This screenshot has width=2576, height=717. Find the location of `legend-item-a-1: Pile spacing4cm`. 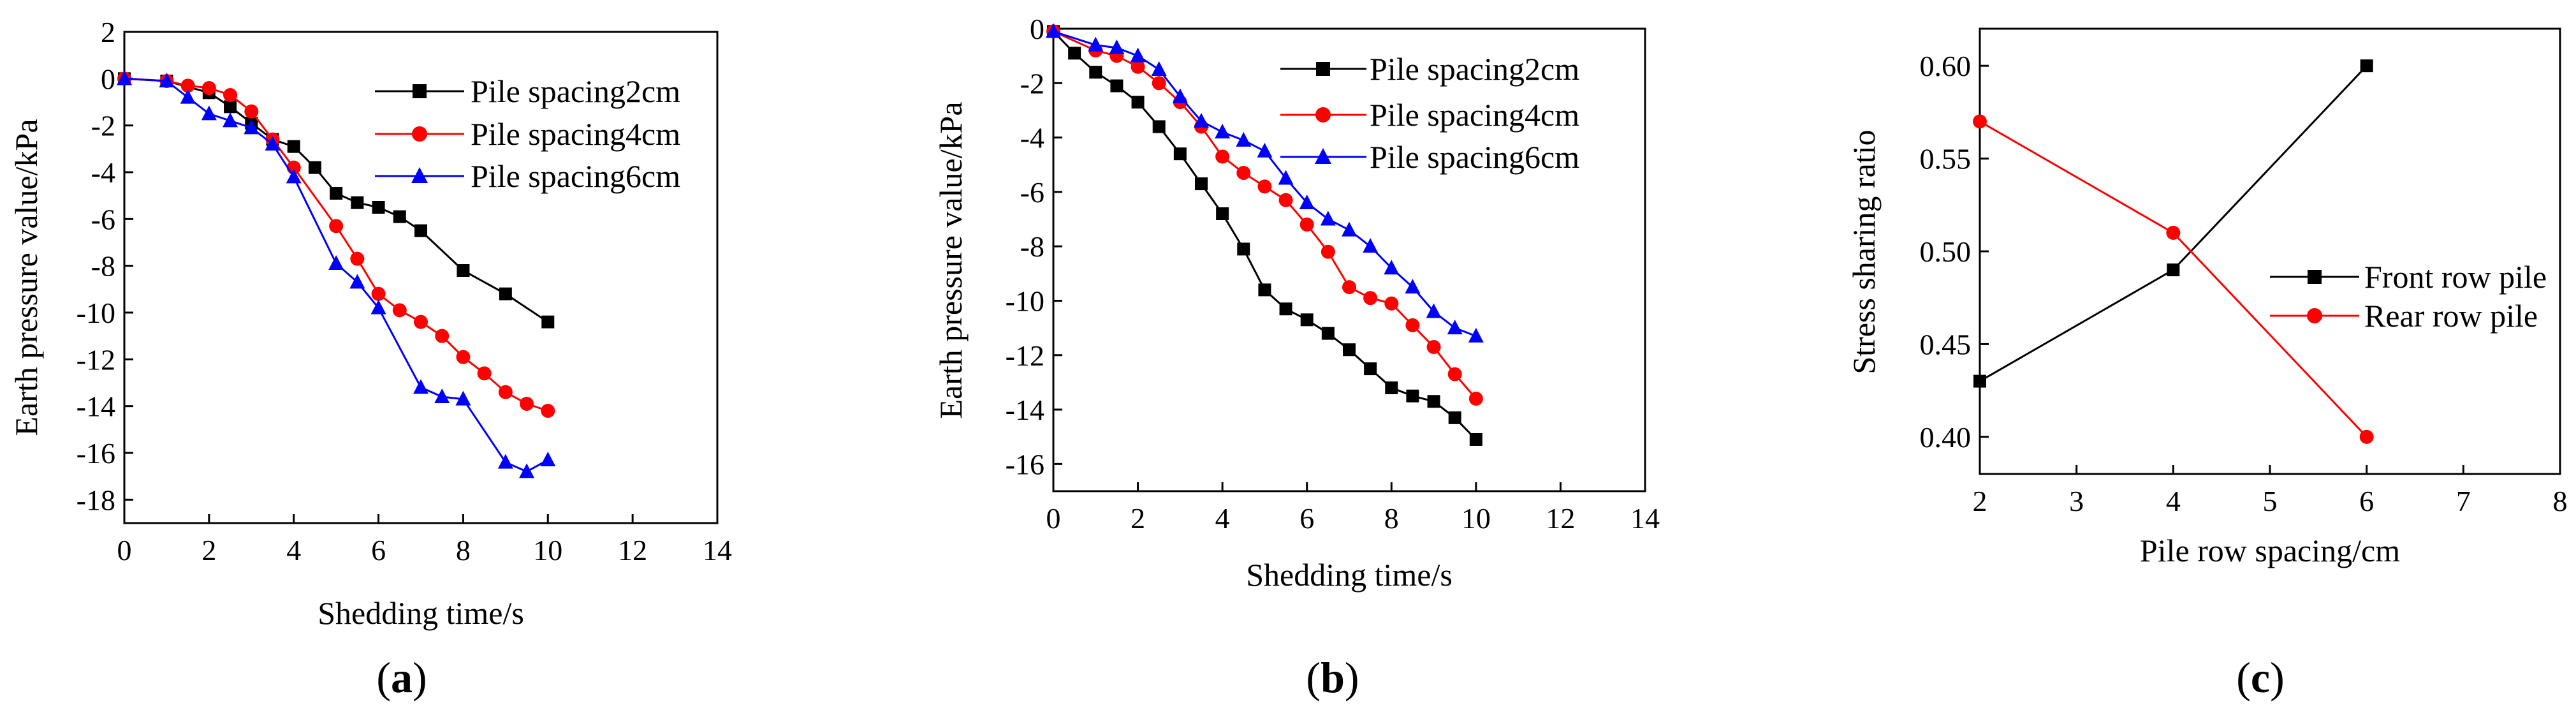

legend-item-a-1: Pile spacing4cm is located at coordinates (527, 134).